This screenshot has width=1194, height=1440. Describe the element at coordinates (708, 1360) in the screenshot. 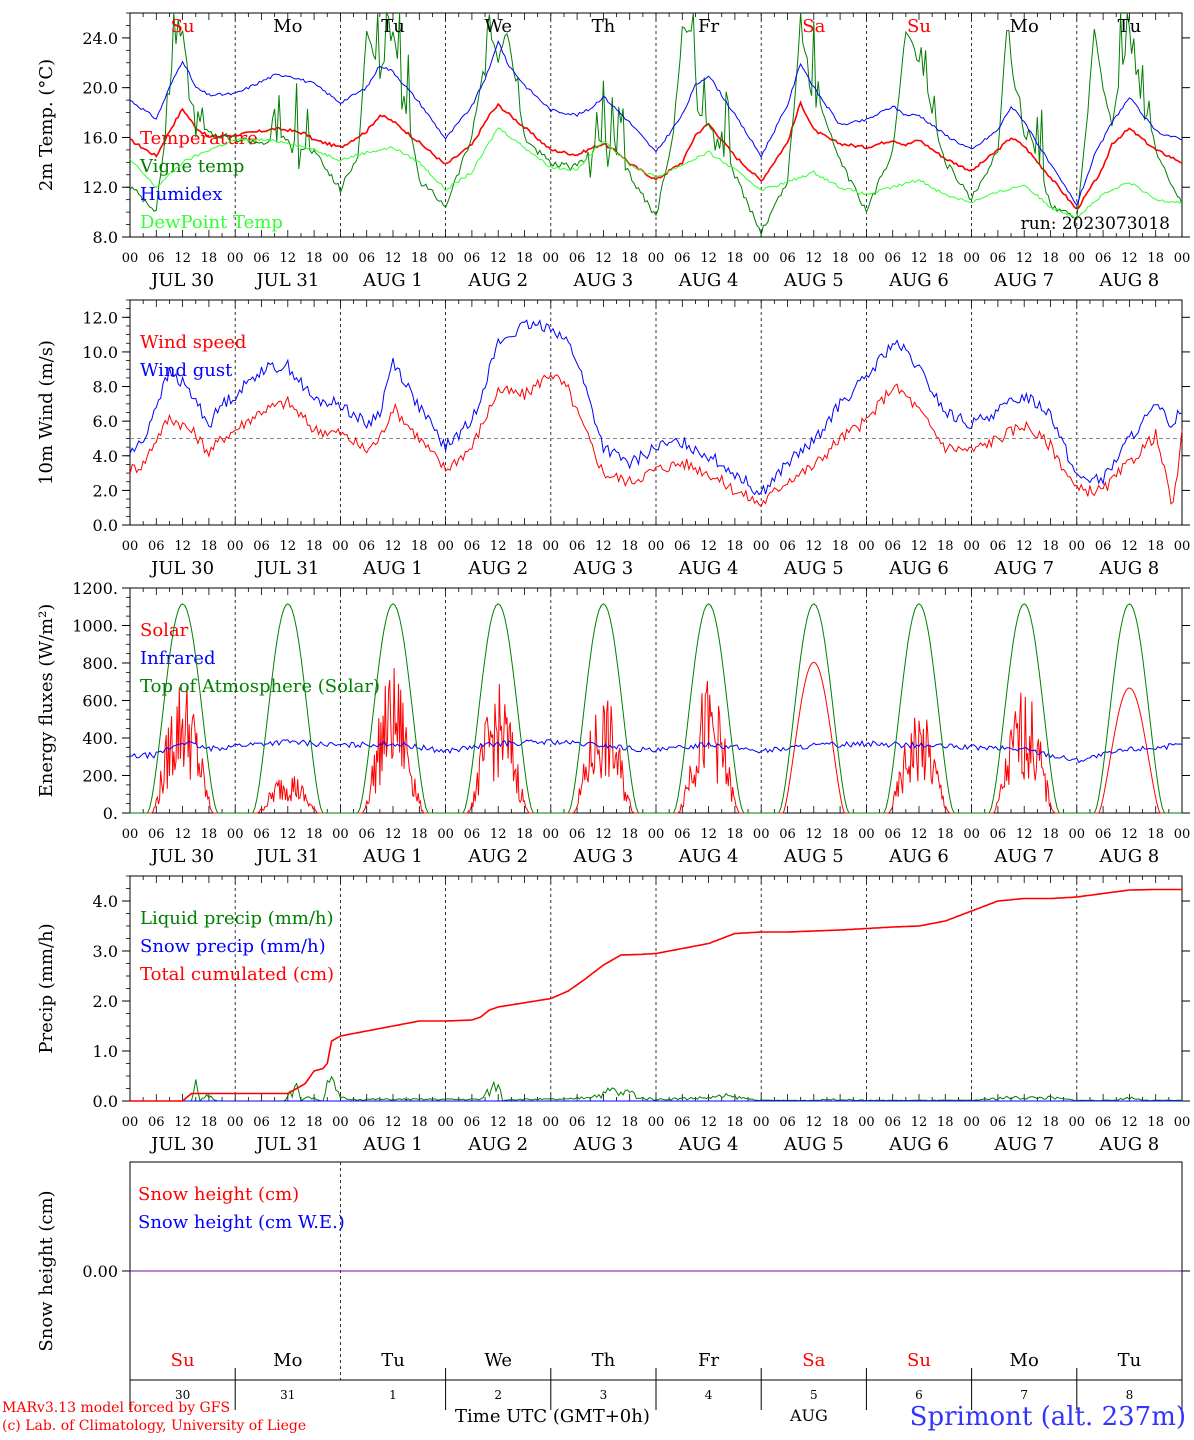

I see `snow-weekday-label: Fr` at that location.